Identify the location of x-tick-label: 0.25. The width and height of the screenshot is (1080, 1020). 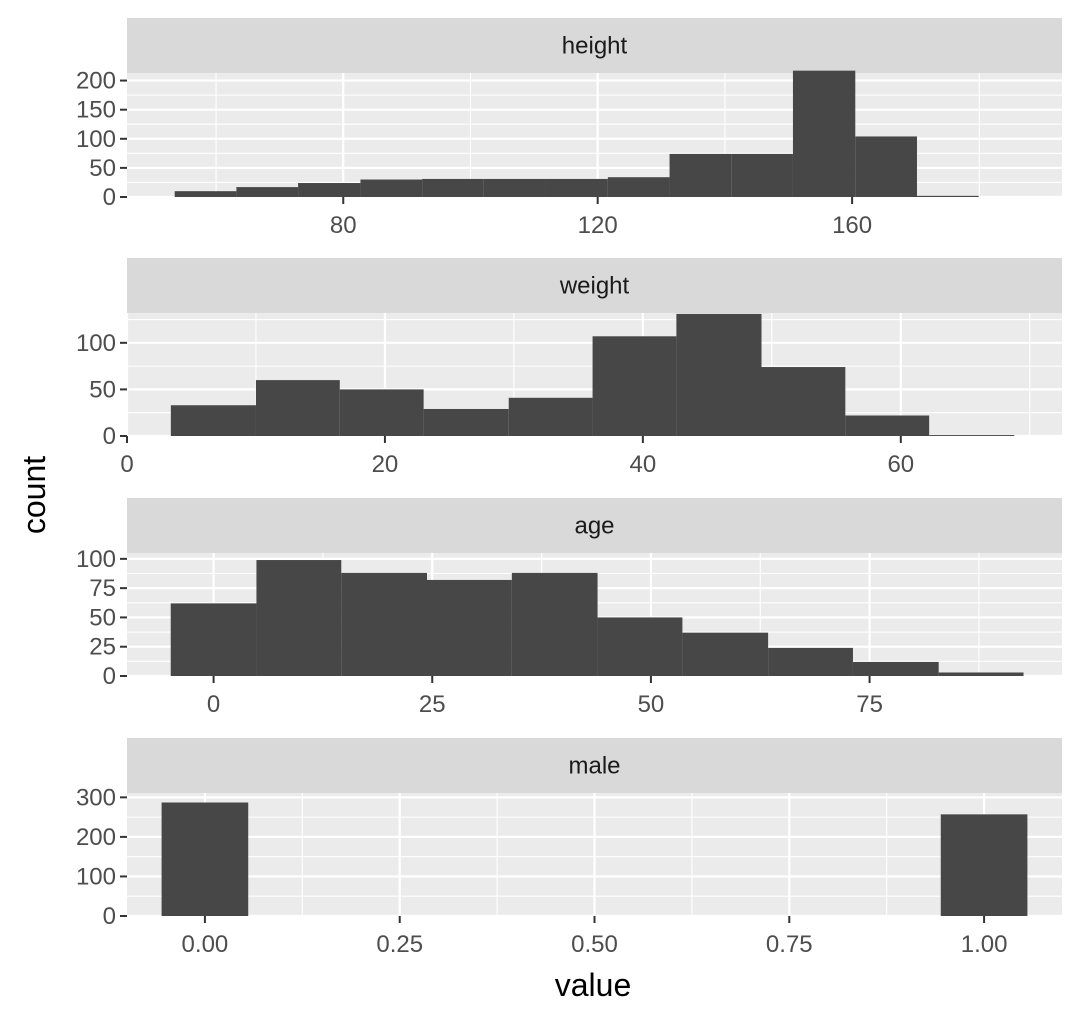
(399, 944).